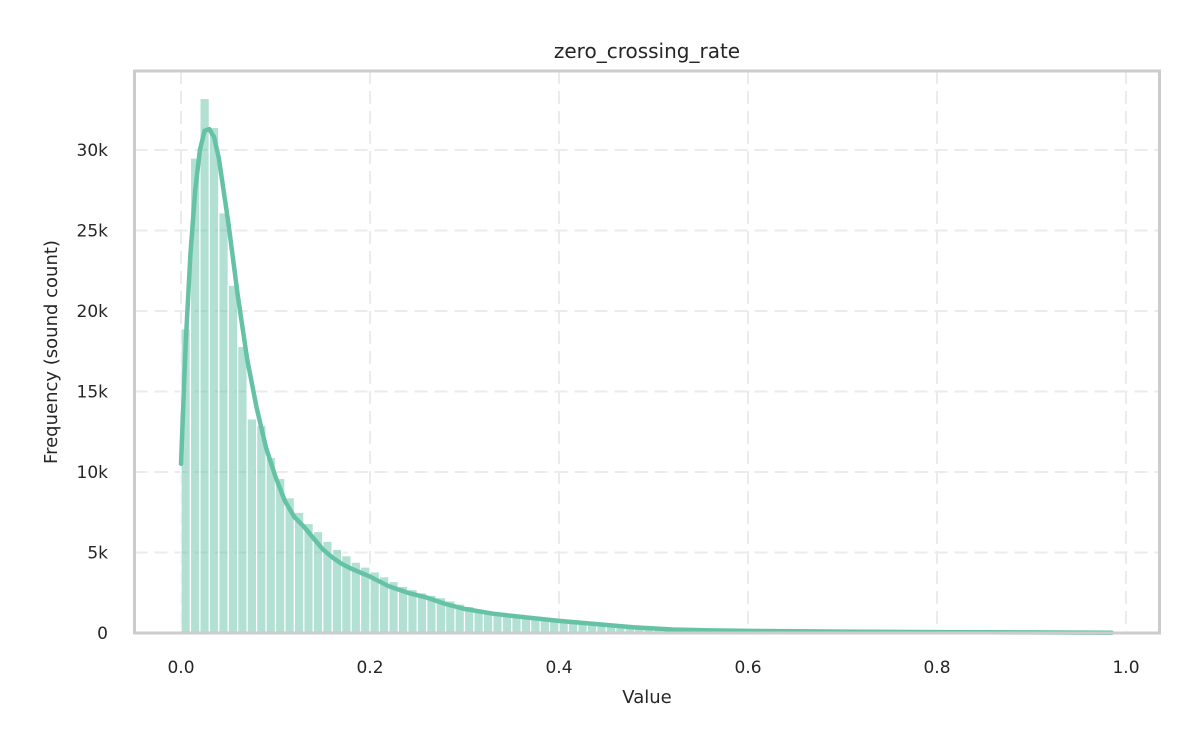 This screenshot has height=750, width=1200. What do you see at coordinates (93, 232) in the screenshot?
I see `y-tick-label: 25k` at bounding box center [93, 232].